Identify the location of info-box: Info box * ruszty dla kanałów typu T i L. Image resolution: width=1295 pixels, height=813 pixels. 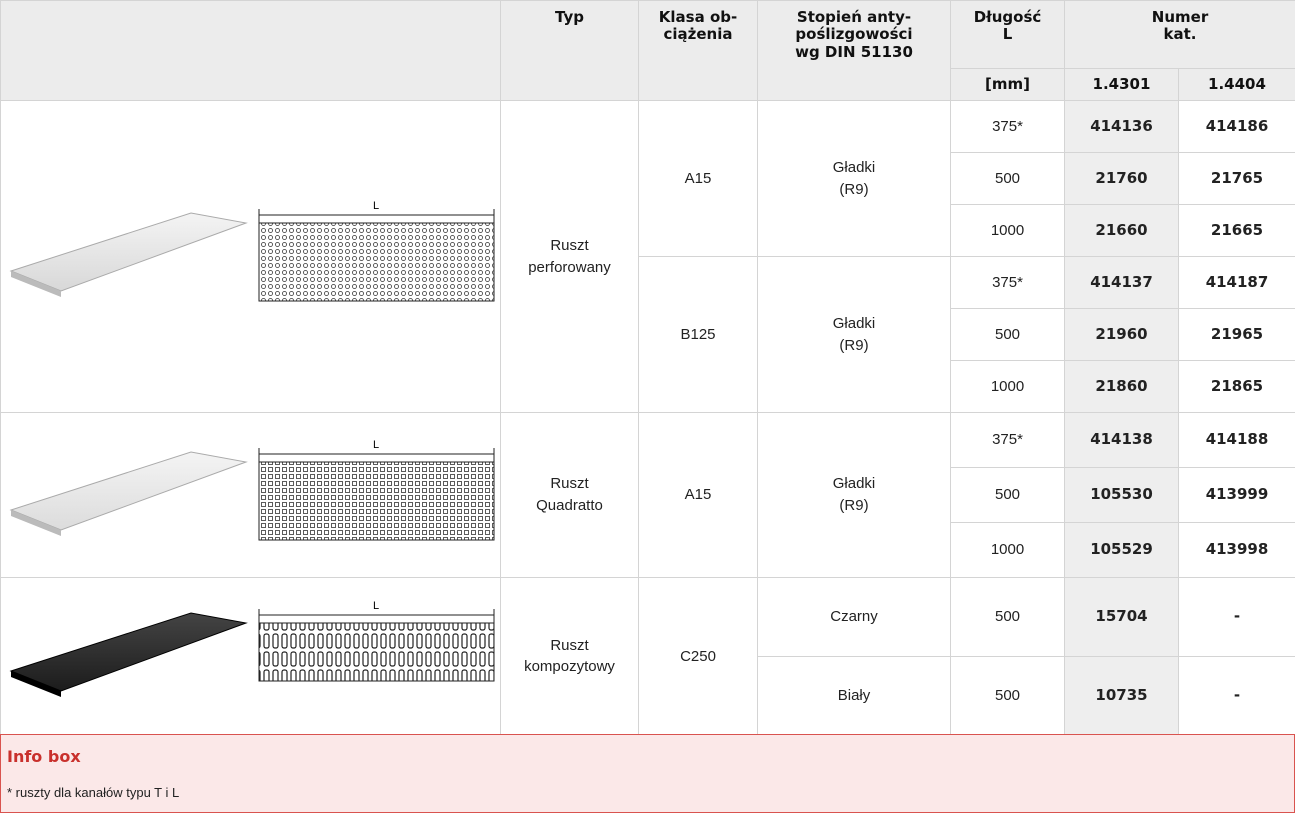
(647, 773).